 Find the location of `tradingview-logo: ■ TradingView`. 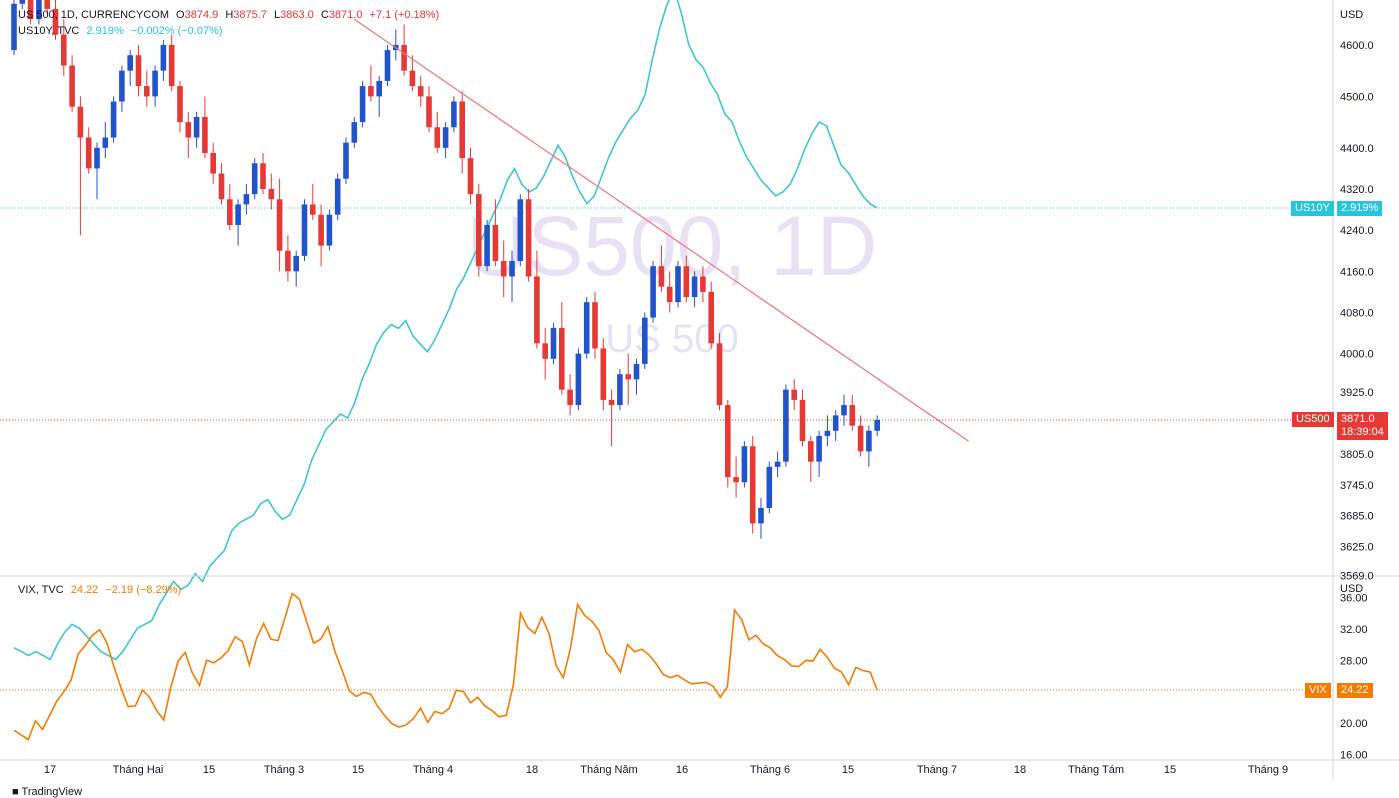

tradingview-logo: ■ TradingView is located at coordinates (47, 792).